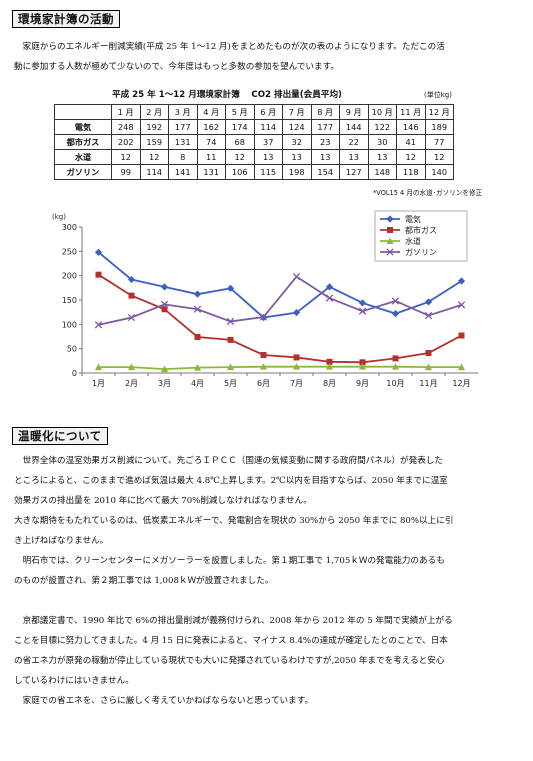 This screenshot has width=533, height=761. I want to click on x-tick-label: 10月, so click(395, 383).